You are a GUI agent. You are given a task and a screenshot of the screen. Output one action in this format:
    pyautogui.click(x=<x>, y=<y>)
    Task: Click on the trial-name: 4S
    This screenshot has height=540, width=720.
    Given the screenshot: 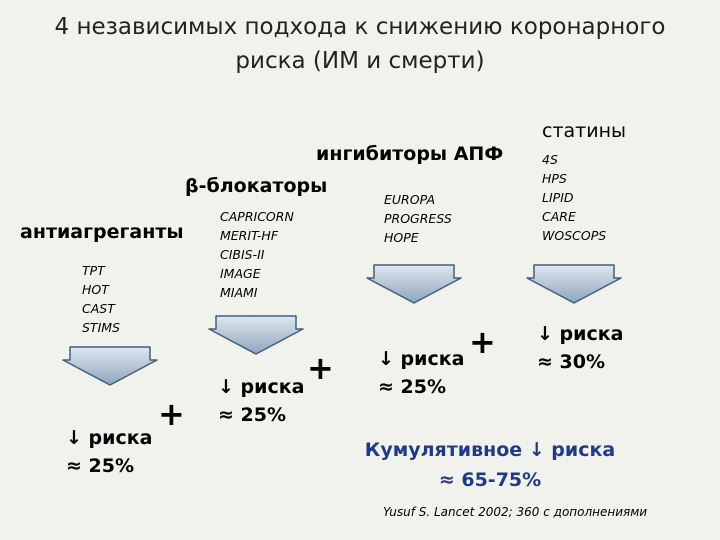 What is the action you would take?
    pyautogui.click(x=550, y=159)
    